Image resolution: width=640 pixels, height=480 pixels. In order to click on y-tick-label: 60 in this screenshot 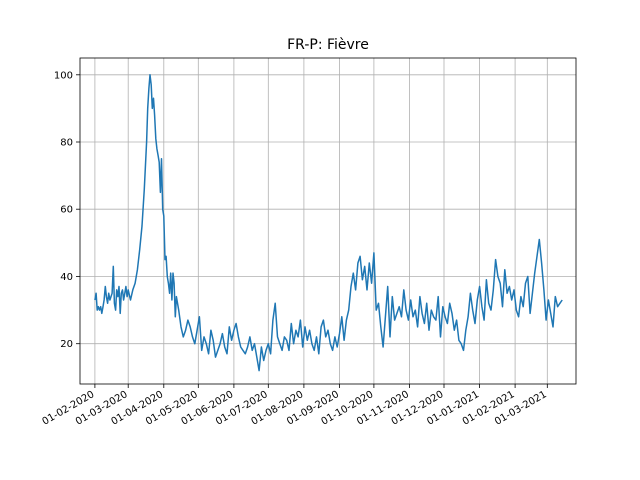, I will do `click(66, 210)`.